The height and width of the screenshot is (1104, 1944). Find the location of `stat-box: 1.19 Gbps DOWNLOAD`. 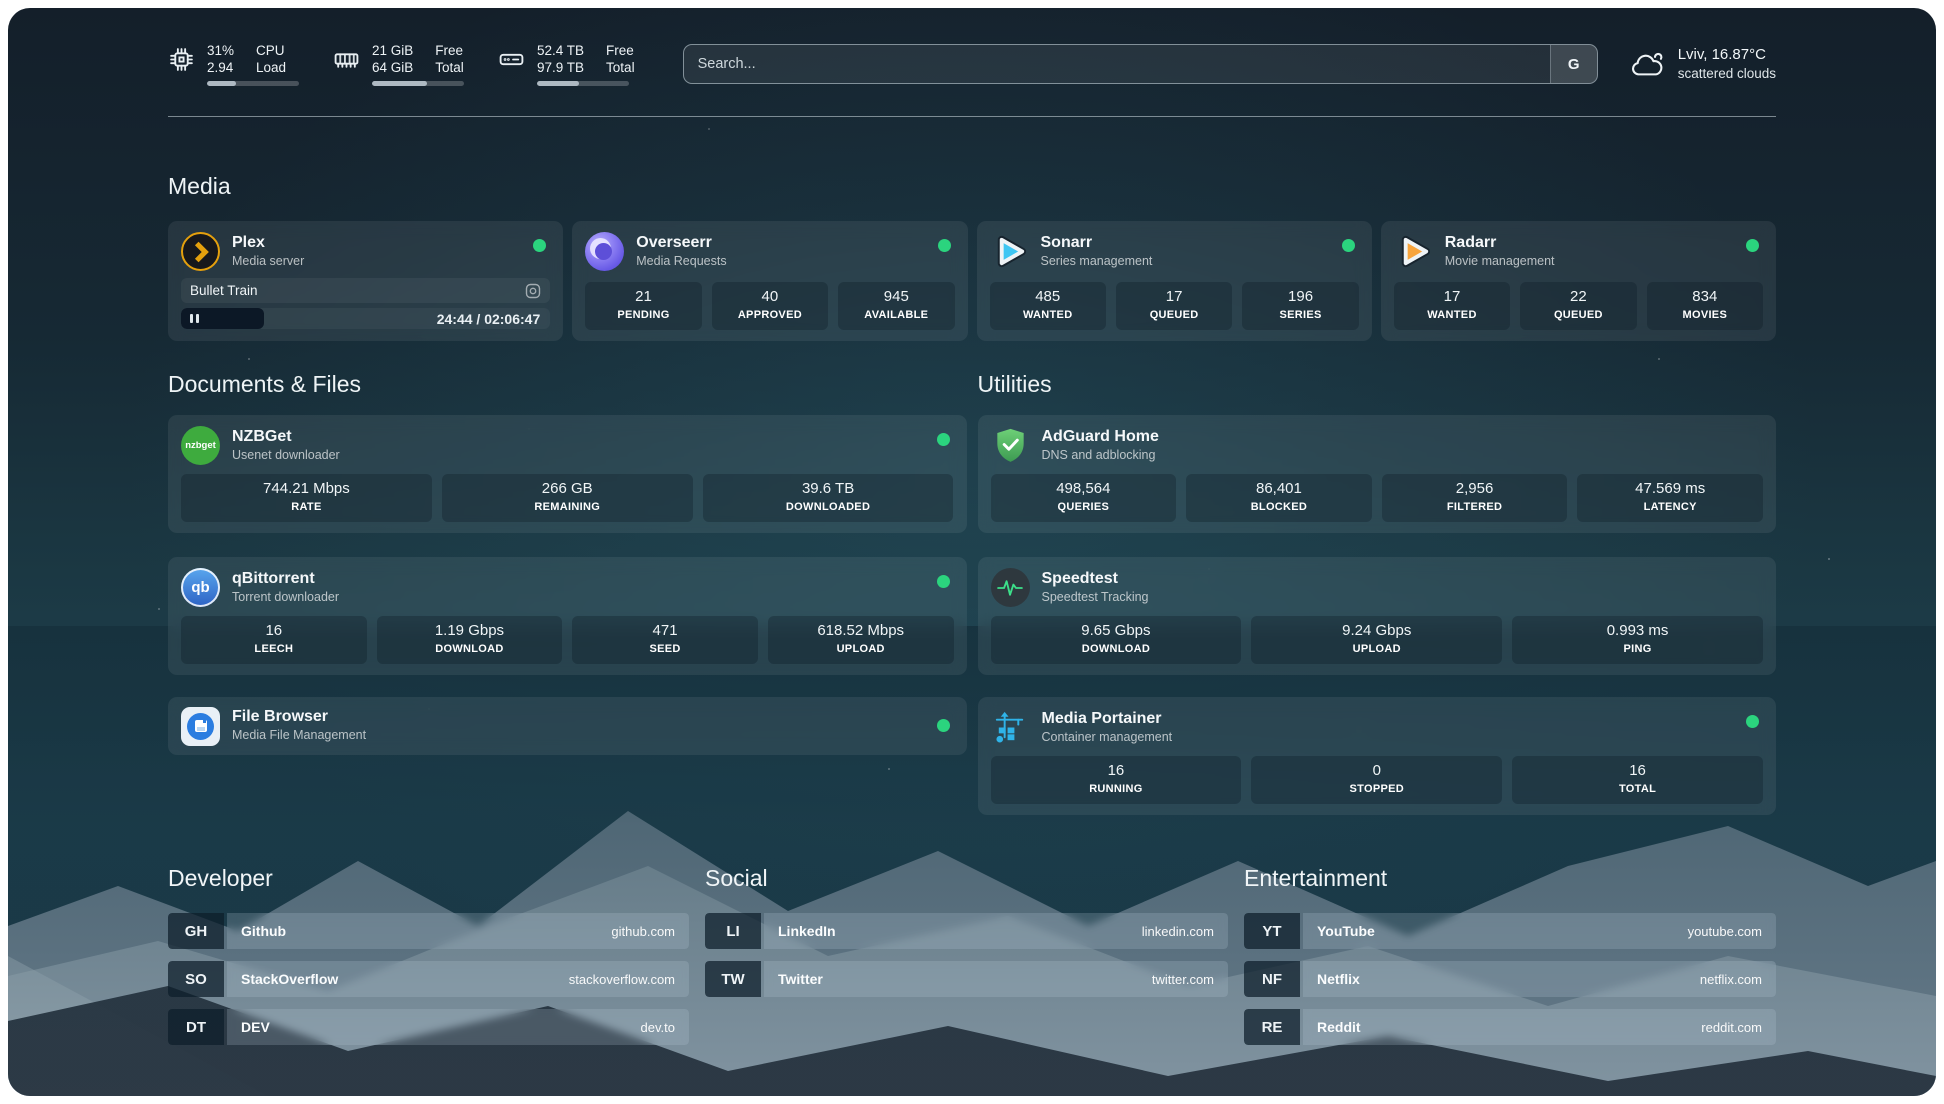

stat-box: 1.19 Gbps DOWNLOAD is located at coordinates (469, 640).